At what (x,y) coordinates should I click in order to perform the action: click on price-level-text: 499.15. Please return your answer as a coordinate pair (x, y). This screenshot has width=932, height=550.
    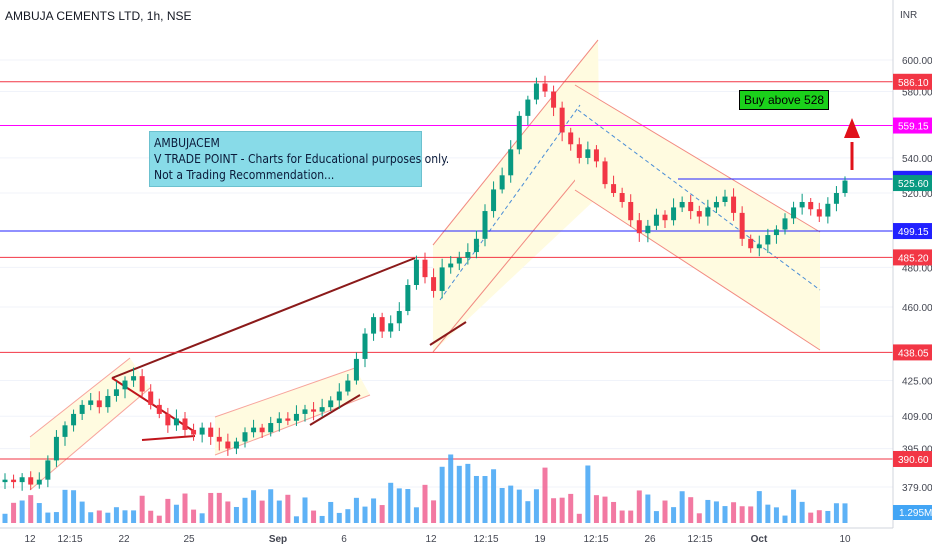
    Looking at the image, I should click on (913, 232).